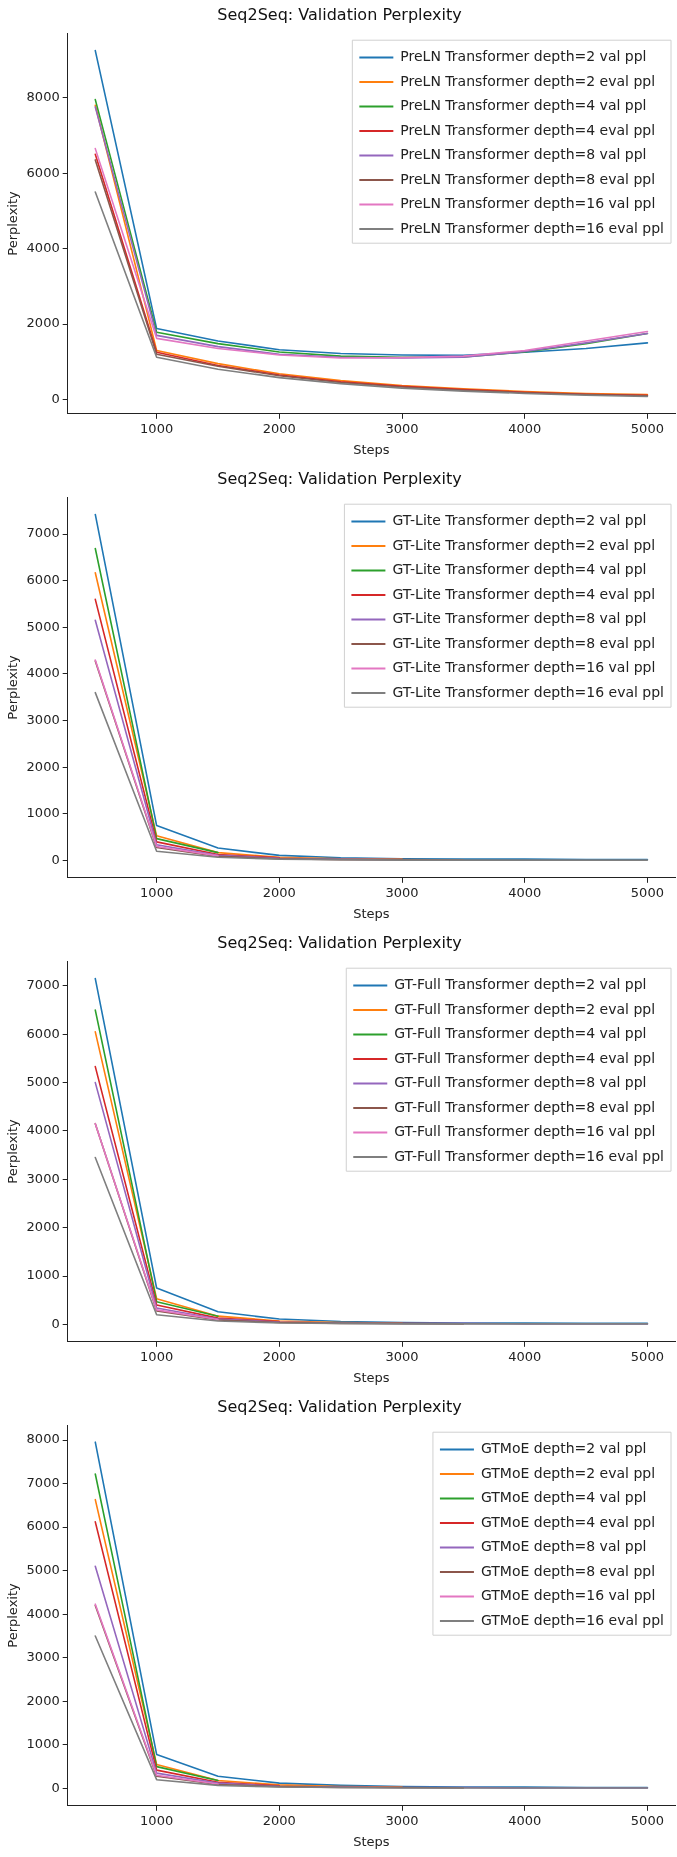  I want to click on legend-label: GT-Lite Transformer depth=8 val ppl, so click(519, 618).